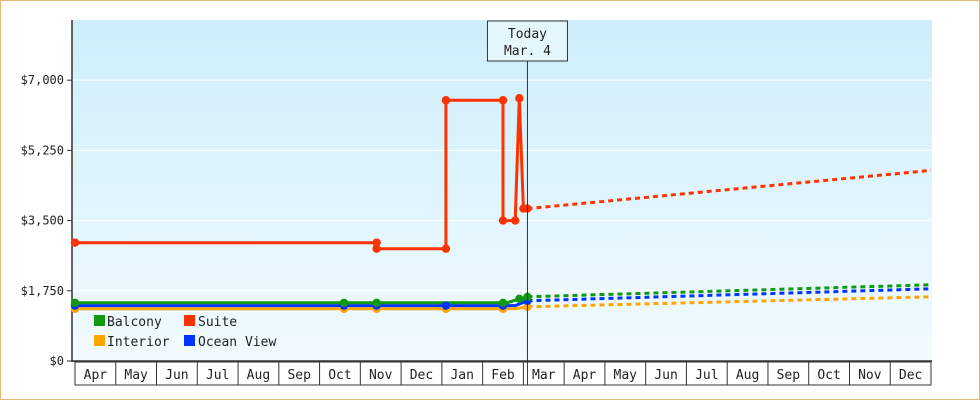 The width and height of the screenshot is (980, 400). Describe the element at coordinates (42, 221) in the screenshot. I see `y-tick-label: $3,500` at that location.